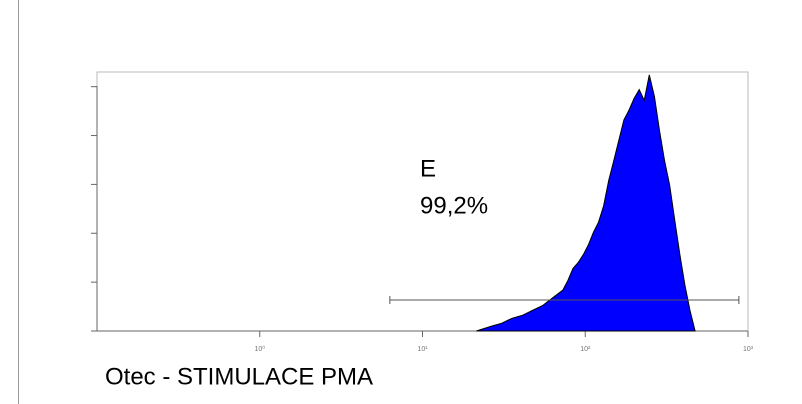 This screenshot has width=802, height=404. I want to click on x-tick-label: 10¹, so click(422, 349).